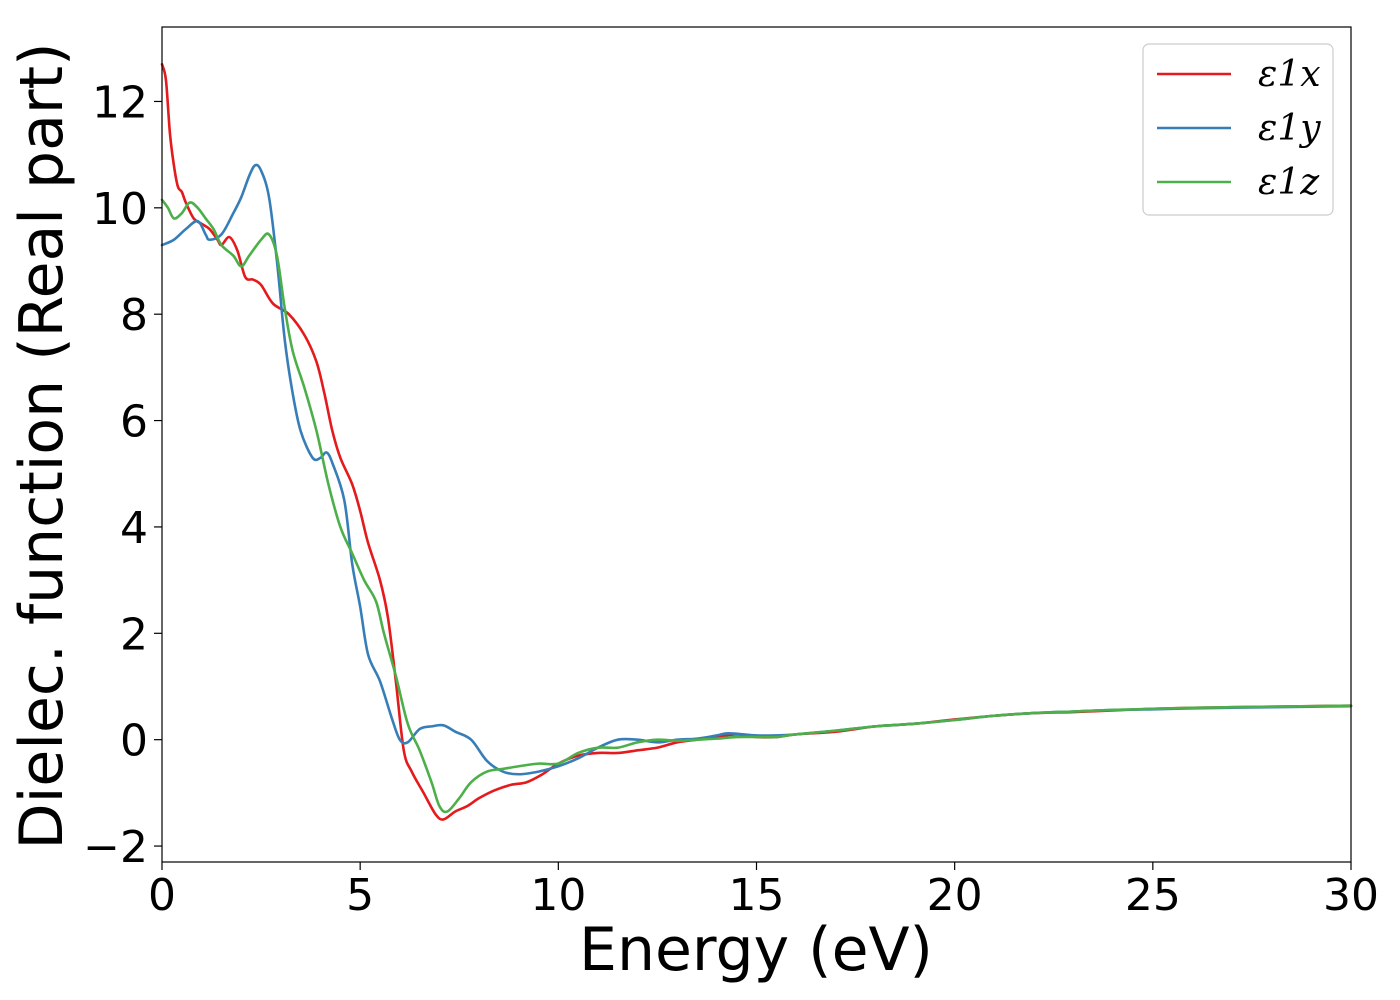  What do you see at coordinates (360, 895) in the screenshot?
I see `x-tick-label: 5` at bounding box center [360, 895].